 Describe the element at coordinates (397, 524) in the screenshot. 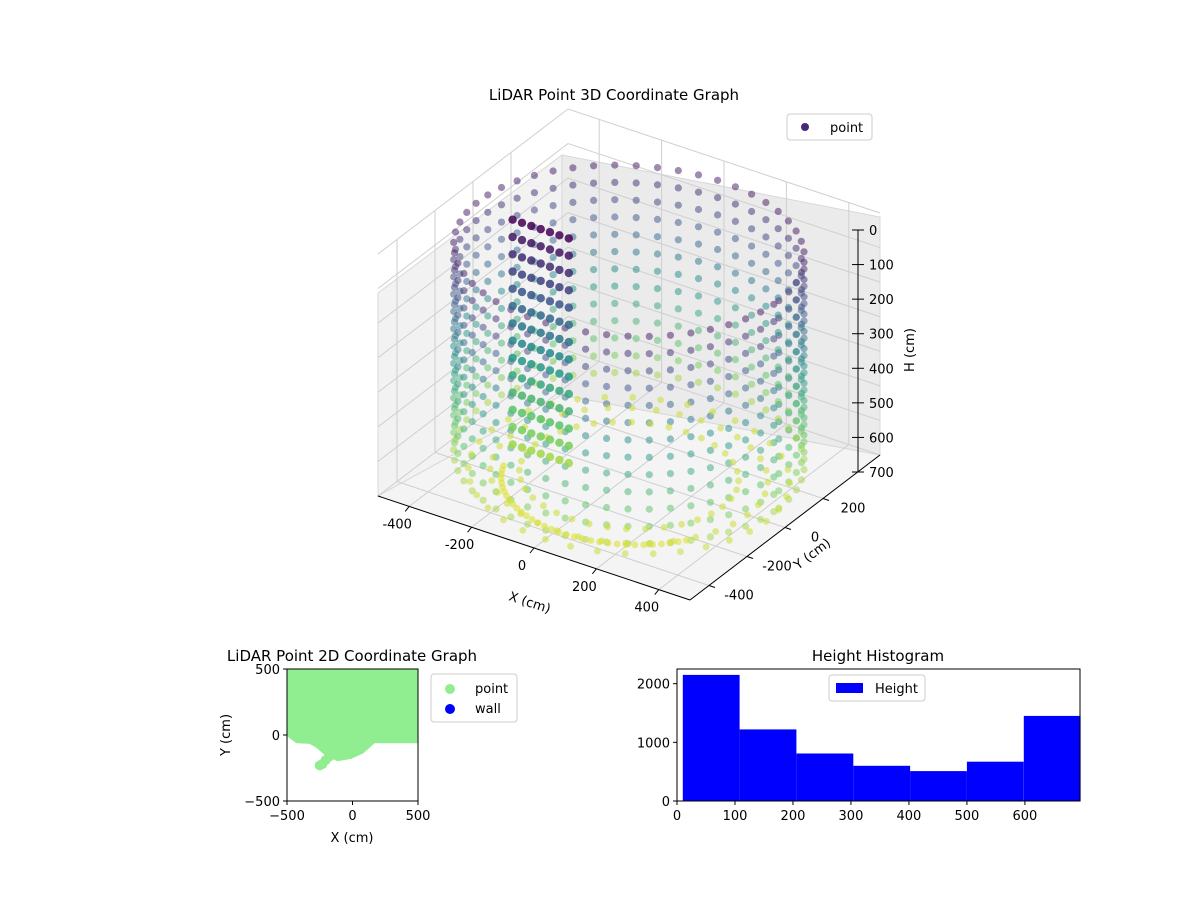

I see `x-tick-label-3d-0: -400` at that location.